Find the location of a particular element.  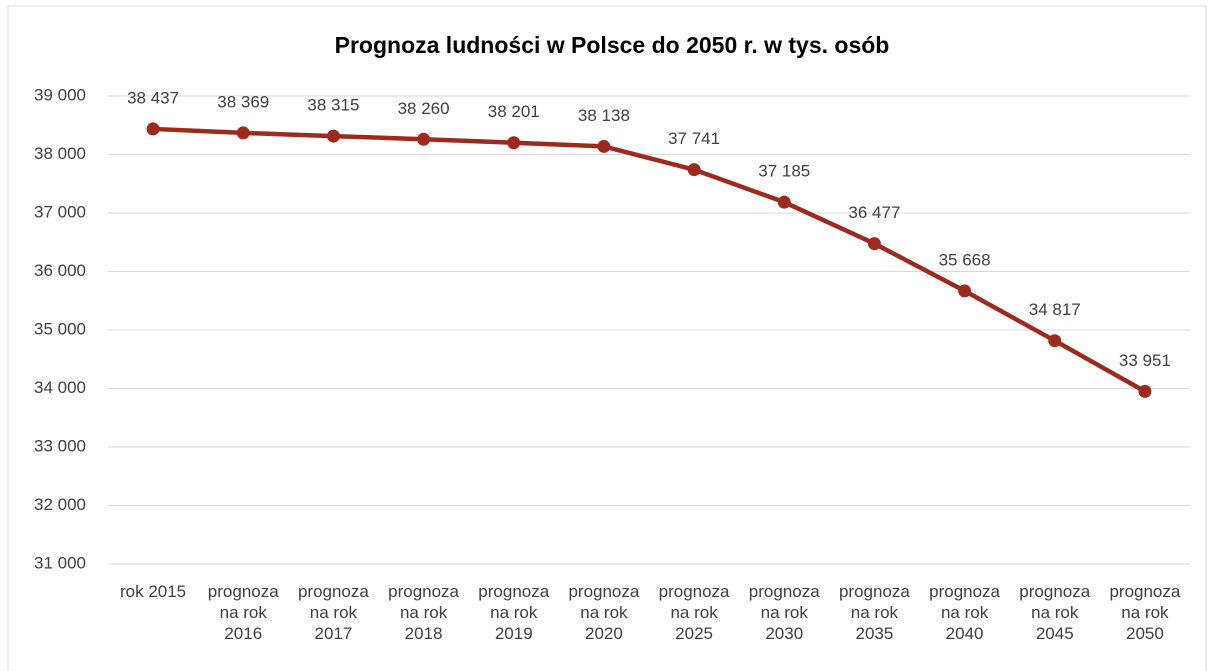

data-label: 33 951 is located at coordinates (1145, 360).